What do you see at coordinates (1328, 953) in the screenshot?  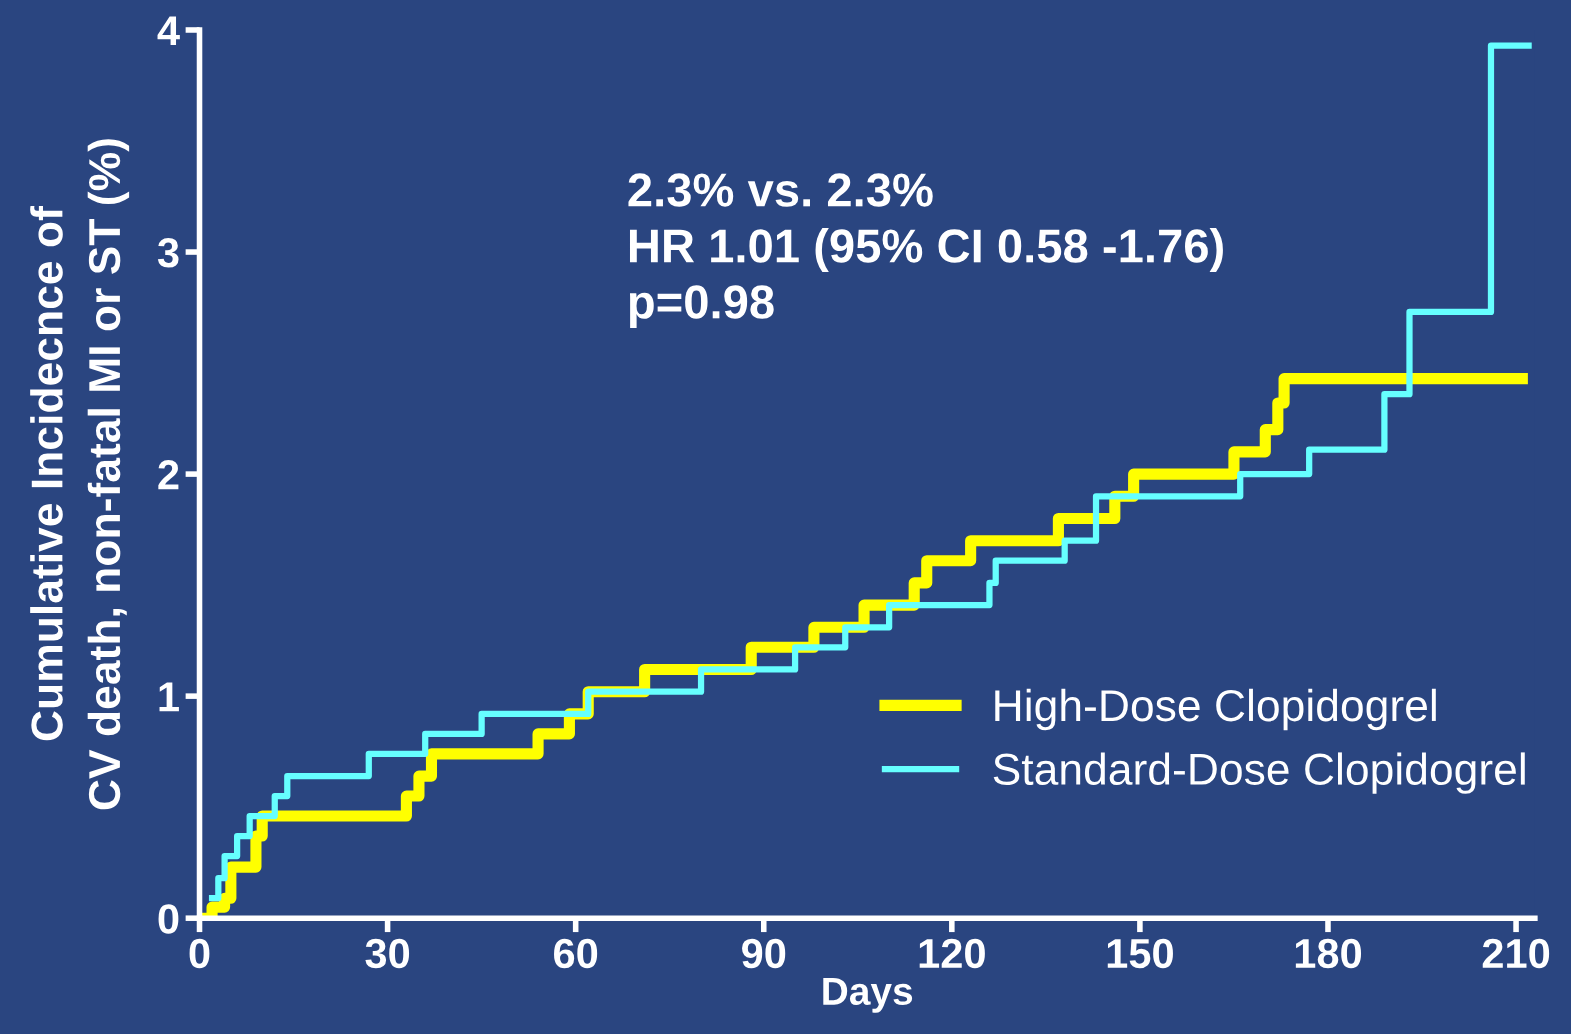 I see `x-tick-label: 180` at bounding box center [1328, 953].